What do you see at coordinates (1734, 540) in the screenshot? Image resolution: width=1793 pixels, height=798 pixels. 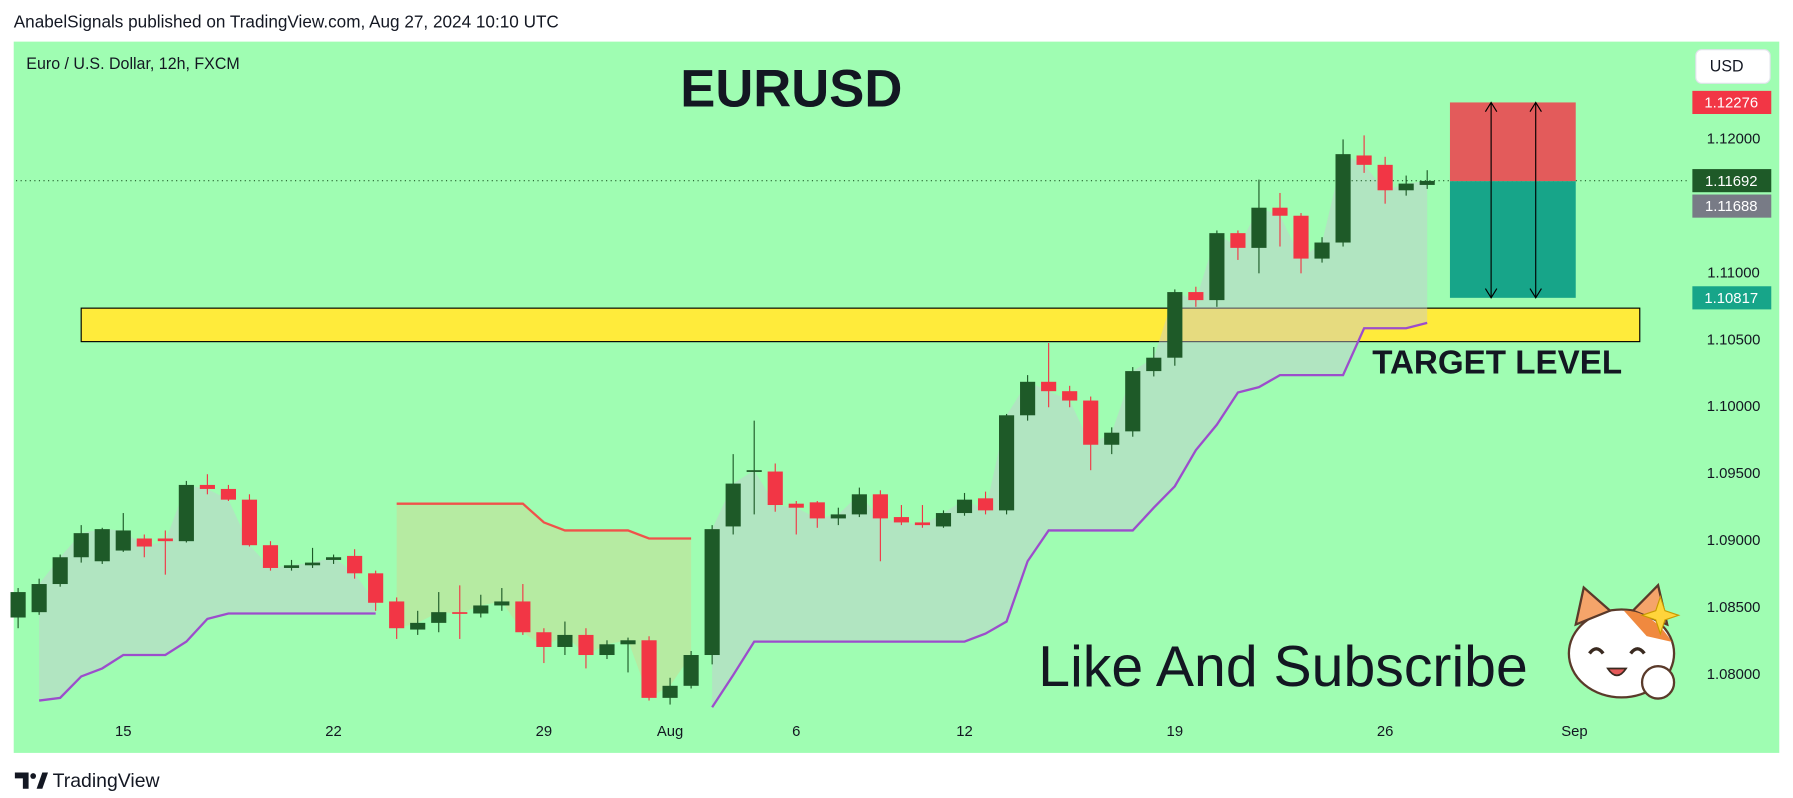 I see `y-tick-label: 1.09000` at bounding box center [1734, 540].